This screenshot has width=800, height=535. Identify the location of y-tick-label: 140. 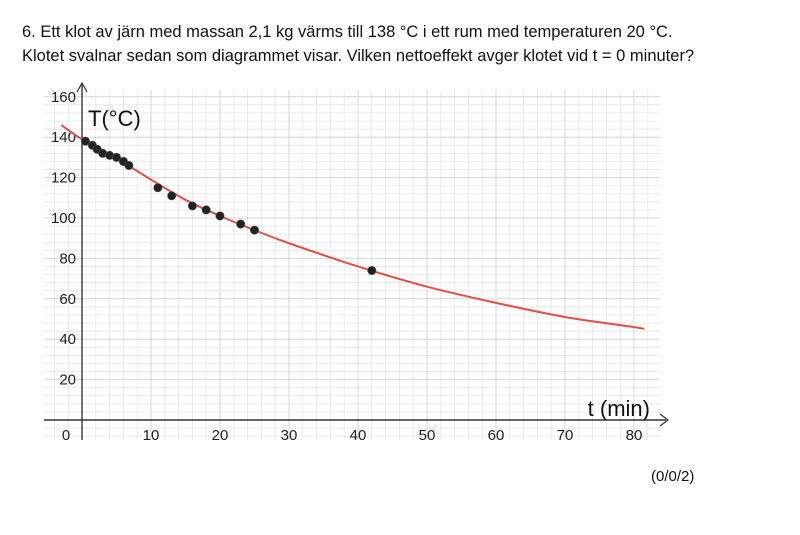
(63, 137).